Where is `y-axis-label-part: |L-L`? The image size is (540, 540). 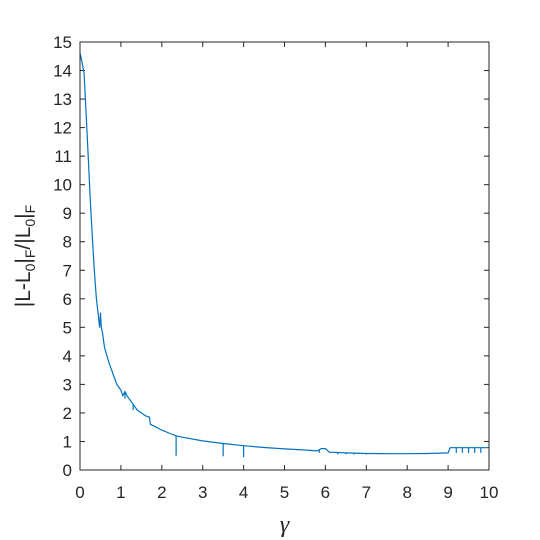
y-axis-label-part: |L-L is located at coordinates (23, 289).